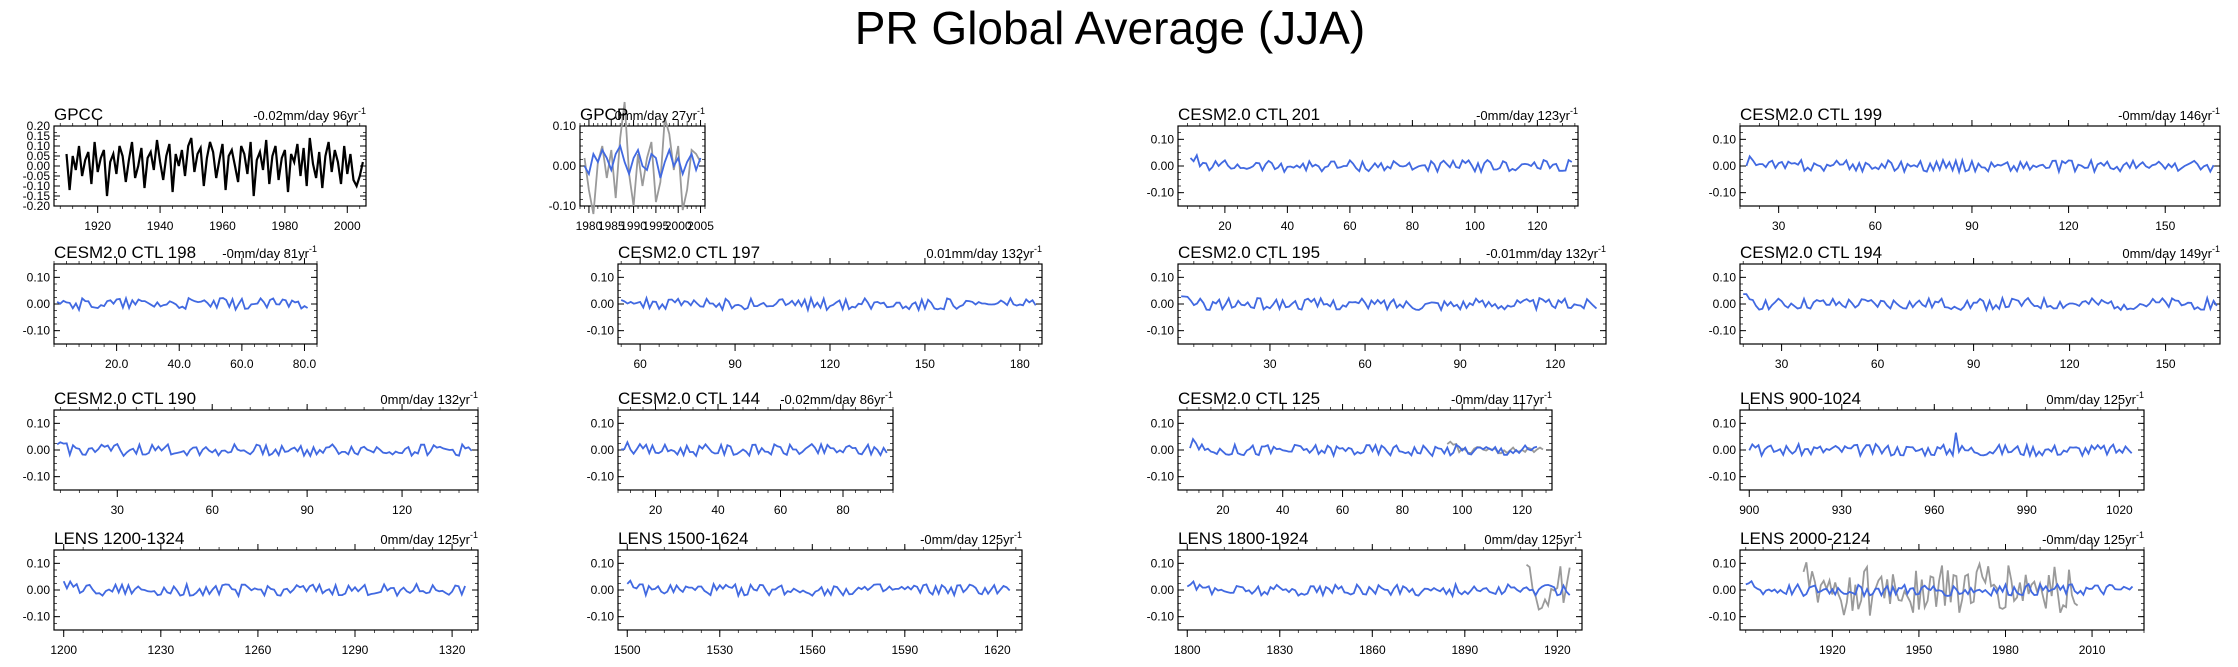 This screenshot has height=667, width=2238. I want to click on panel-title: LENS 1800-1924, so click(1243, 538).